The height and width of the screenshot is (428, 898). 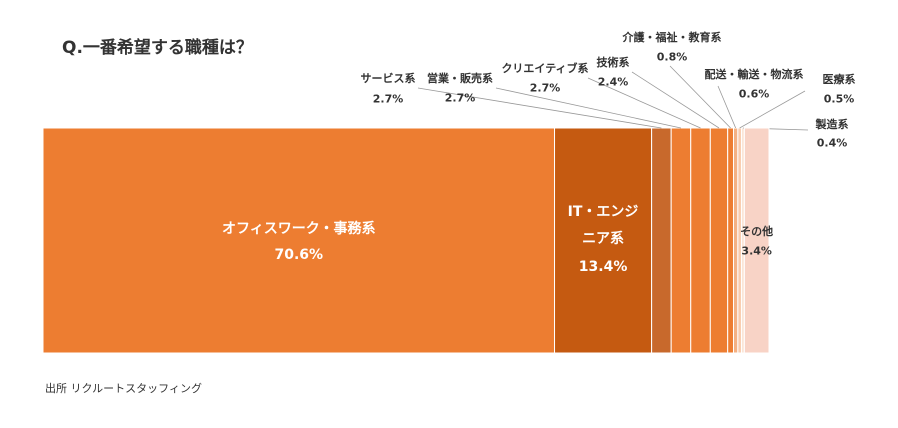 What do you see at coordinates (672, 37) in the screenshot?
I see `segment-label: 介護・福祉・教育系` at bounding box center [672, 37].